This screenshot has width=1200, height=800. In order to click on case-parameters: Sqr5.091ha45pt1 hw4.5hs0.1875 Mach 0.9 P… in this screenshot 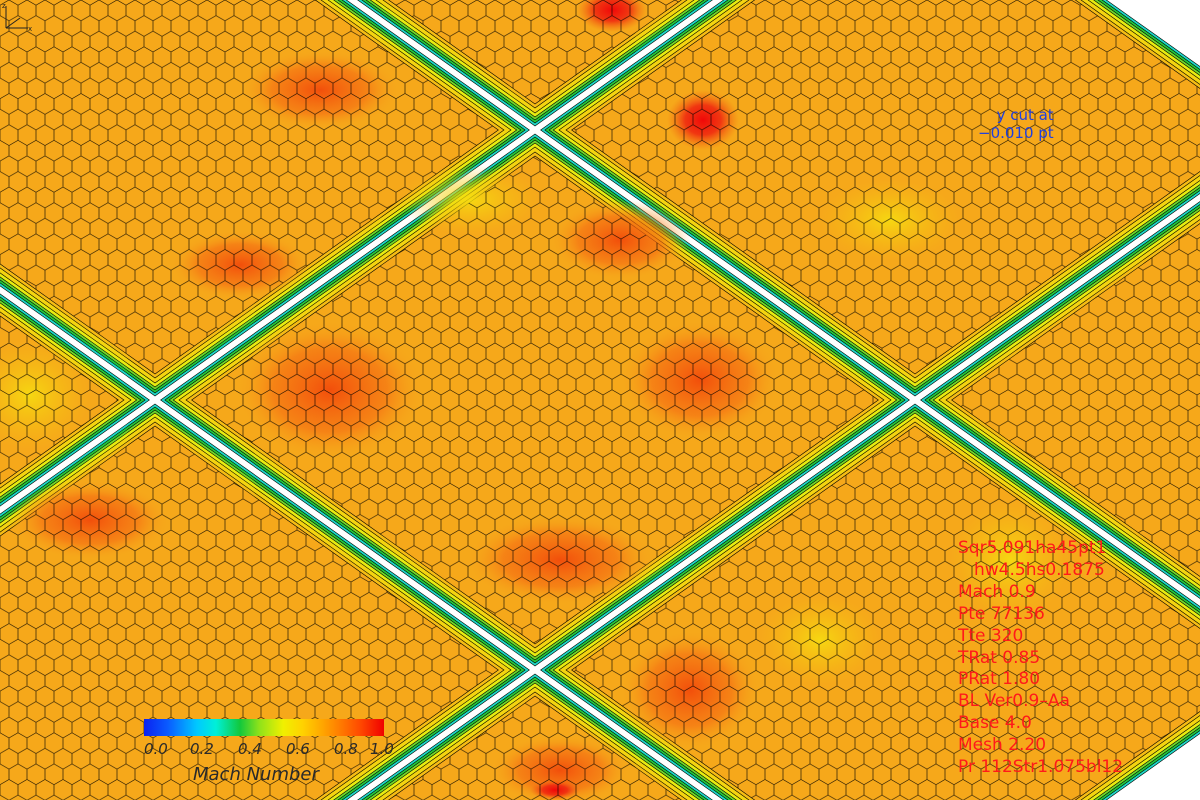, I will do `click(1040, 658)`.